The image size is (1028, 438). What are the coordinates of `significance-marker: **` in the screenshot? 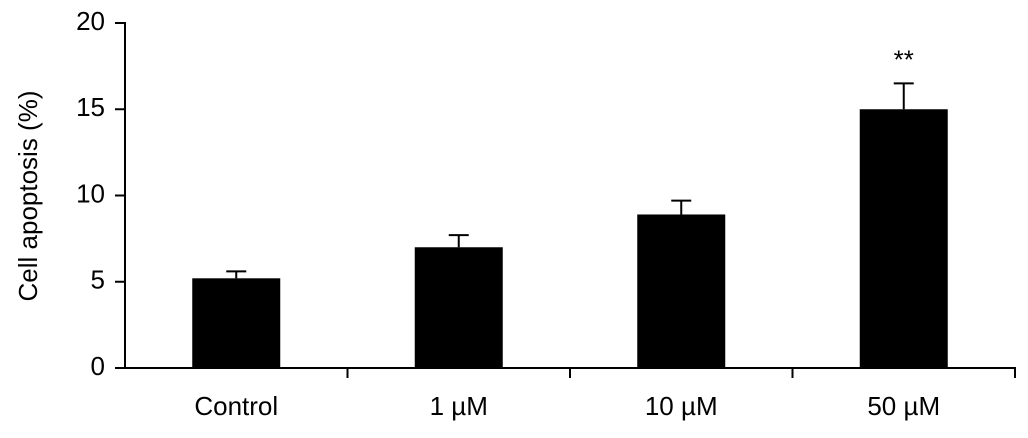 It's located at (904, 59).